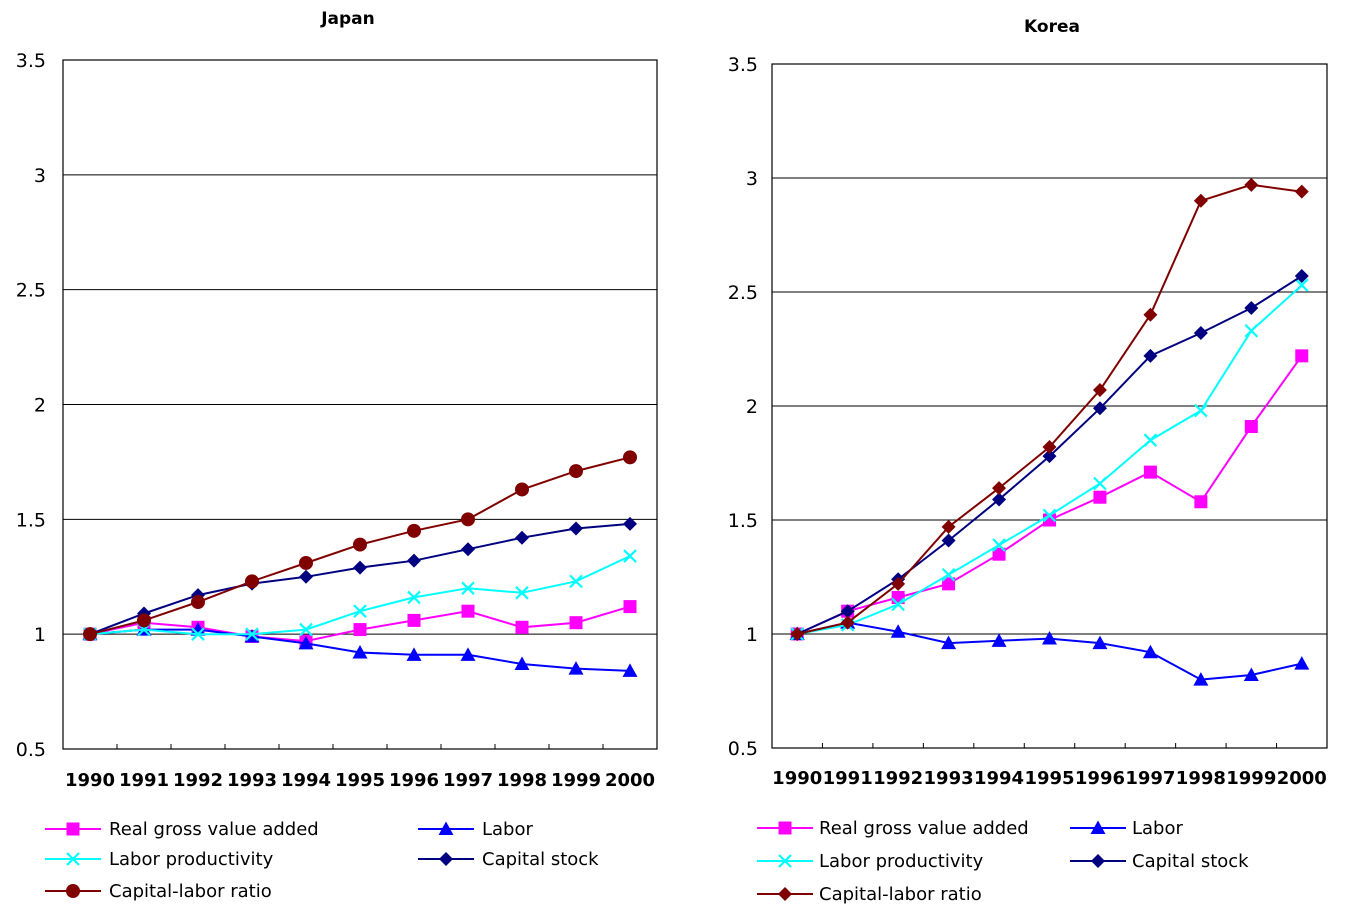  What do you see at coordinates (848, 778) in the screenshot?
I see `x-tick-label: 1991` at bounding box center [848, 778].